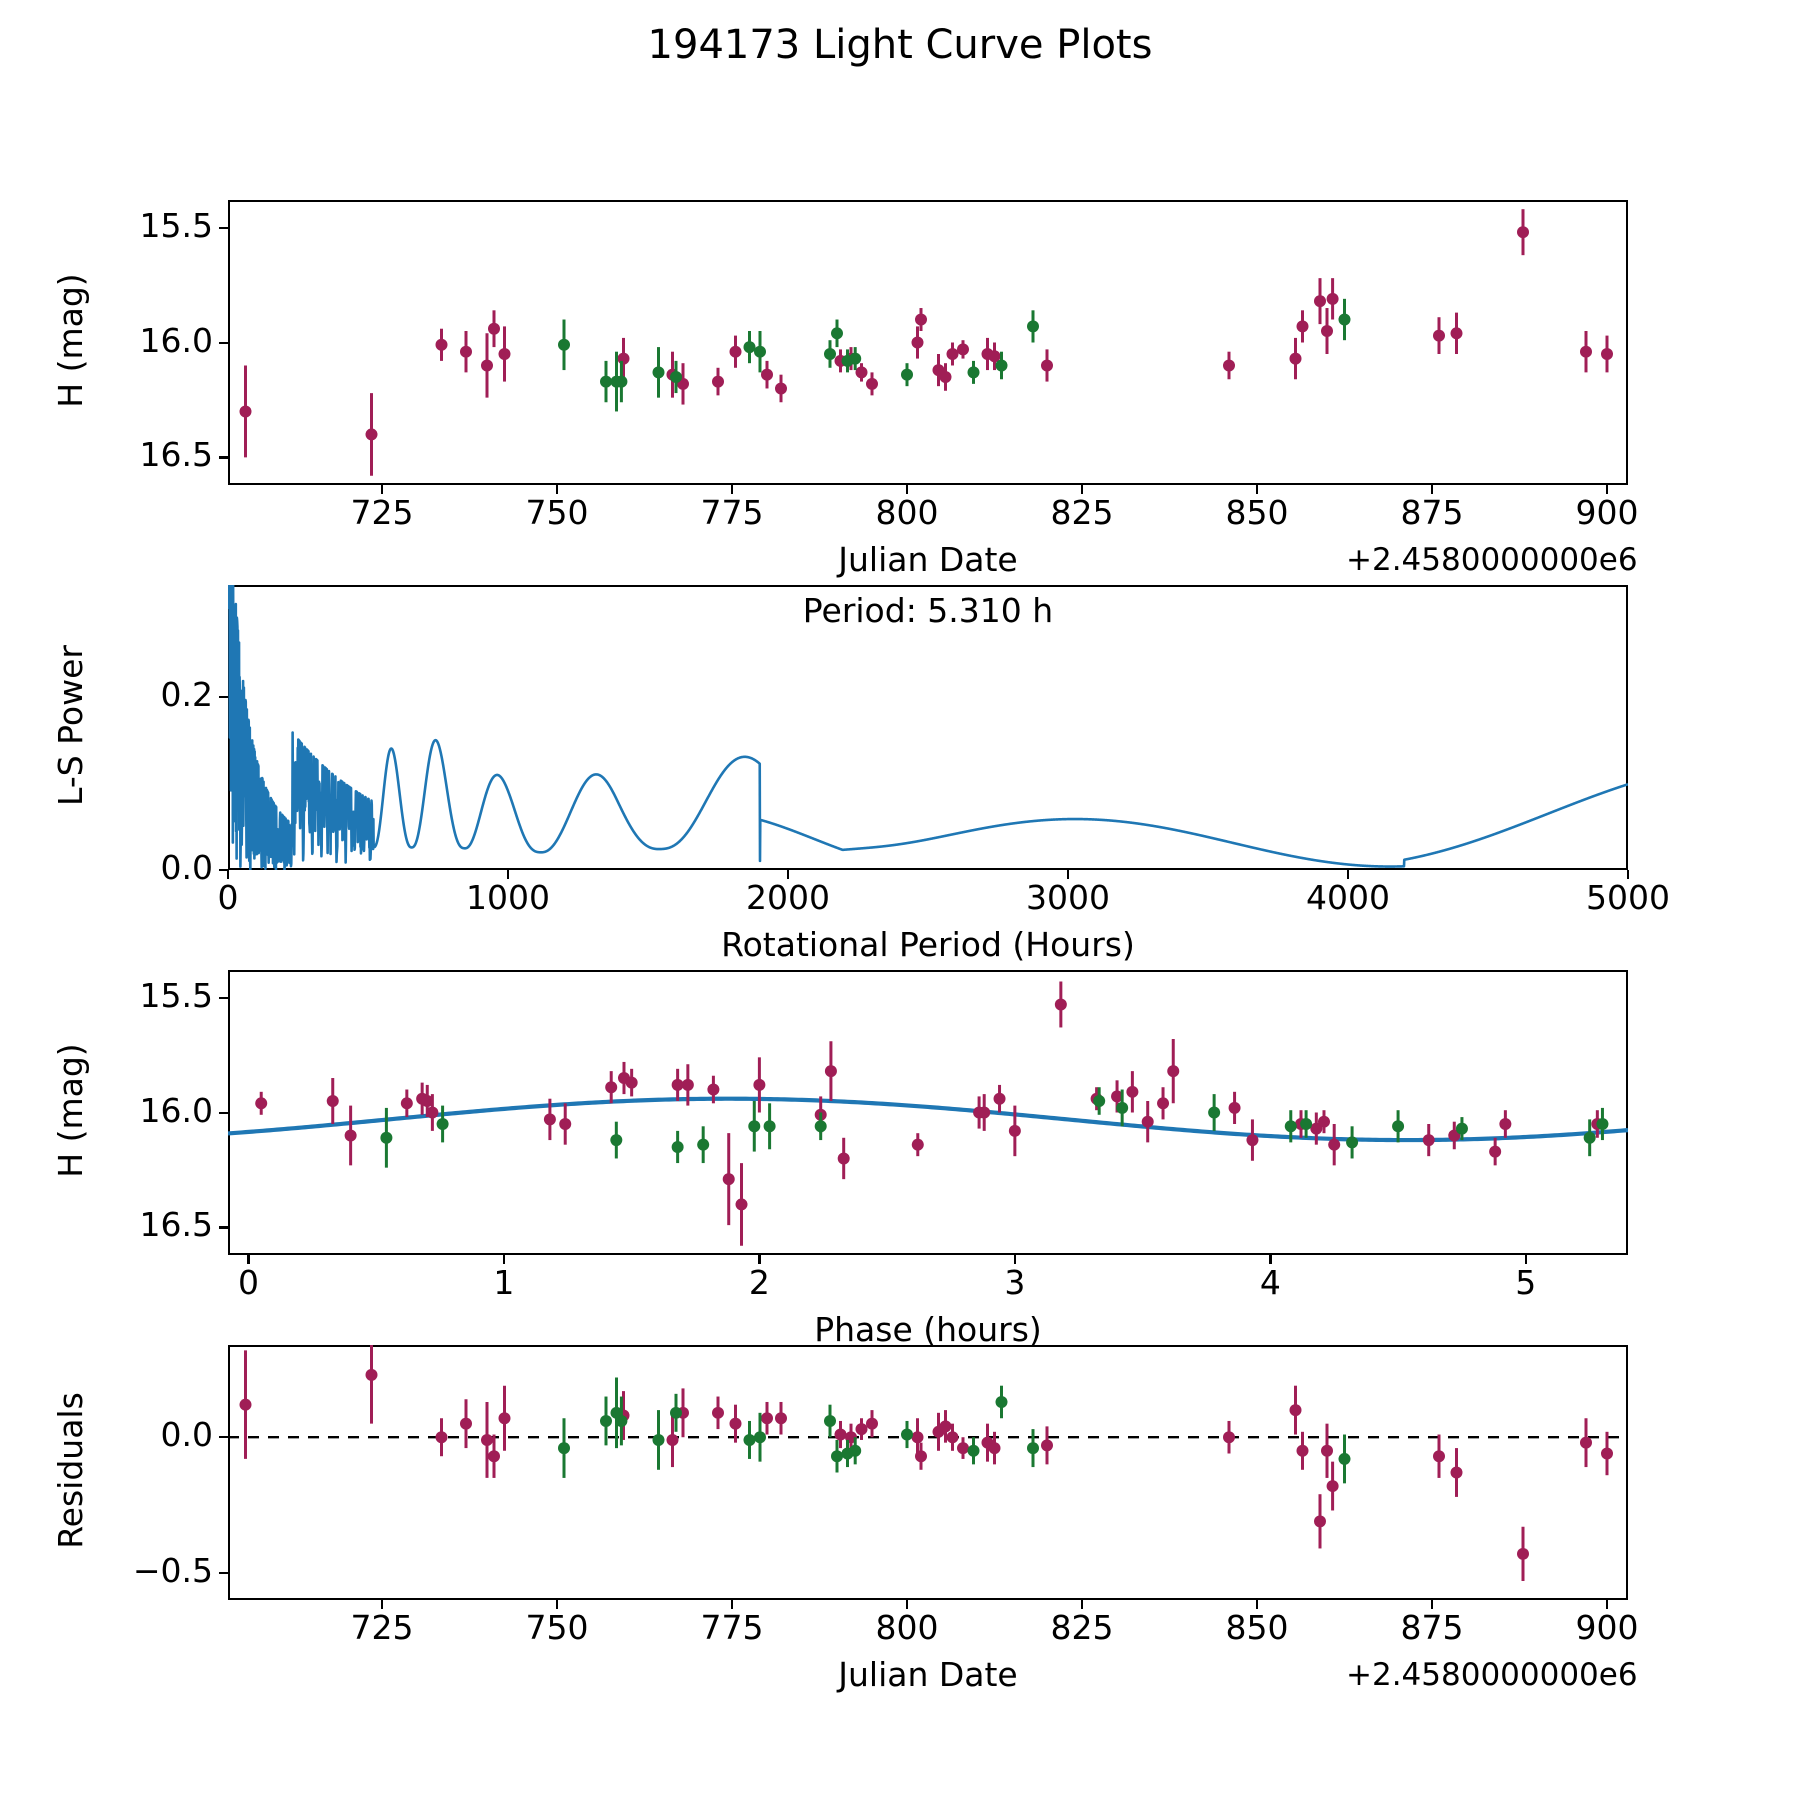 This screenshot has width=1800, height=1800. Describe the element at coordinates (1068, 897) in the screenshot. I see `xtick-label: 3000` at that location.